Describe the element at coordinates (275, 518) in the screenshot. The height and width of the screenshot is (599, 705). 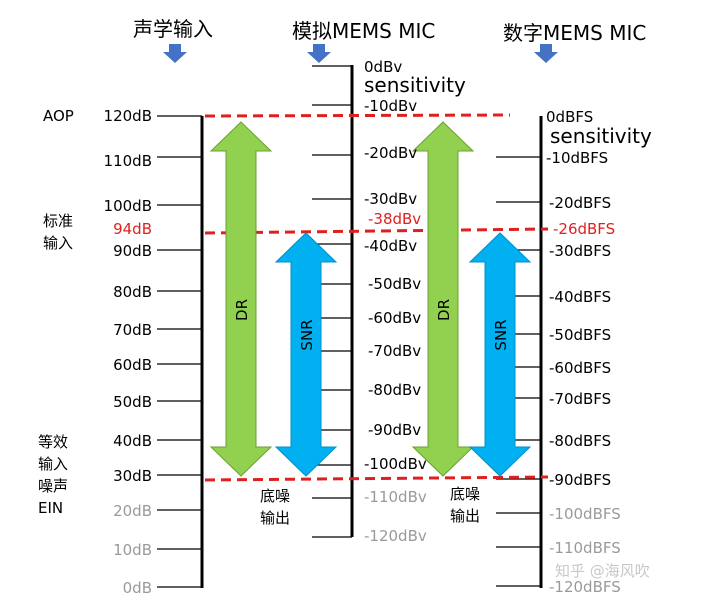
I see `noise-floor-label-analog-line2: 输出` at that location.